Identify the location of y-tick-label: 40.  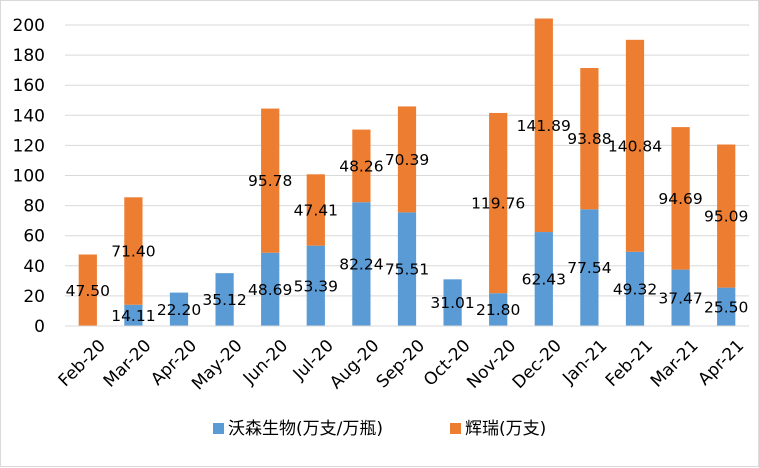
(34, 267).